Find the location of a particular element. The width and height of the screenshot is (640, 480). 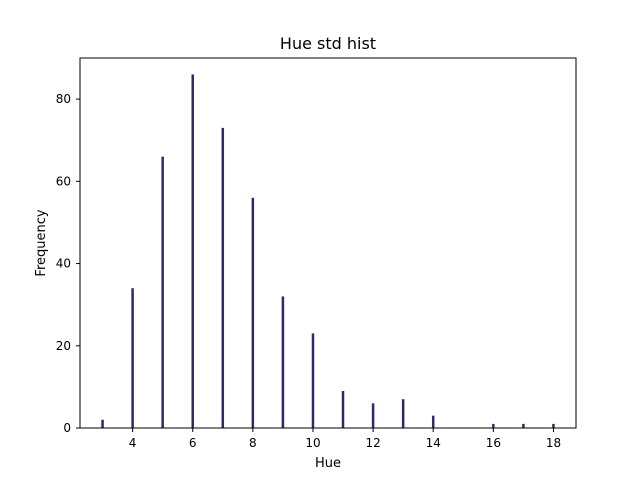

y-tick-label-20: 20 is located at coordinates (63, 346).